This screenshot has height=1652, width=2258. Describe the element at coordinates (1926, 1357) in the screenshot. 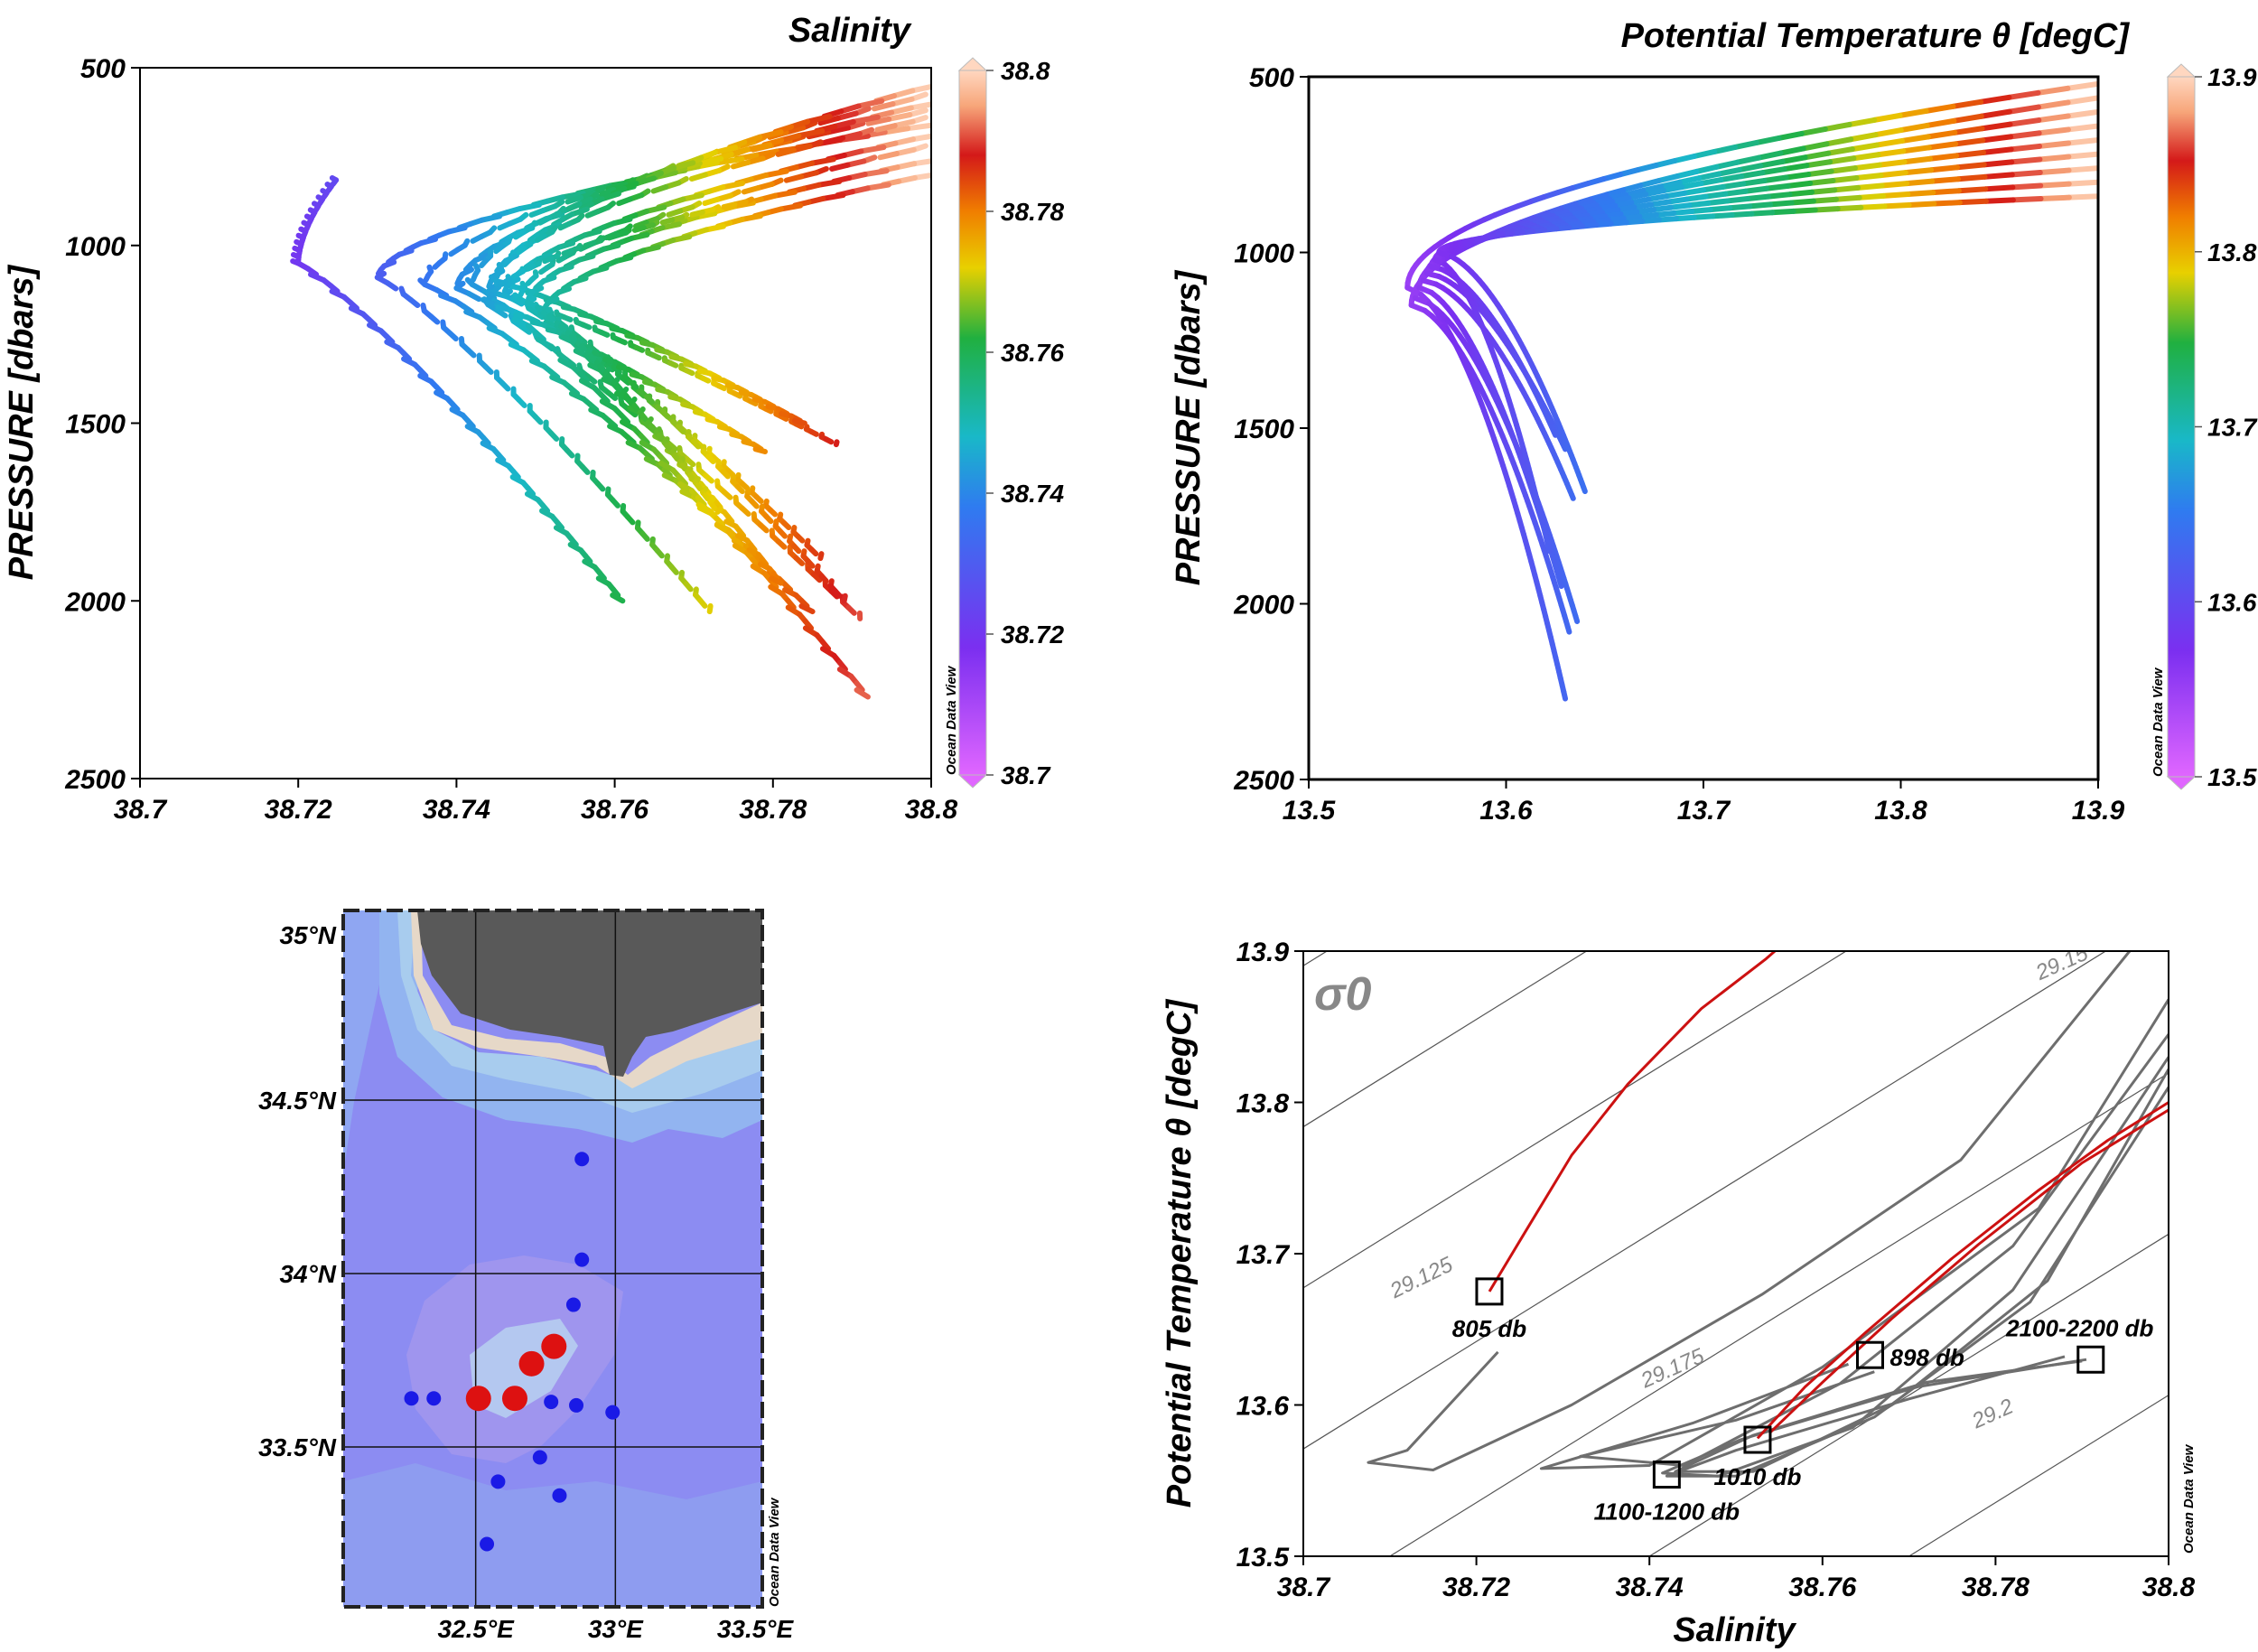

I see `ts-depth-label: 898 db` at that location.